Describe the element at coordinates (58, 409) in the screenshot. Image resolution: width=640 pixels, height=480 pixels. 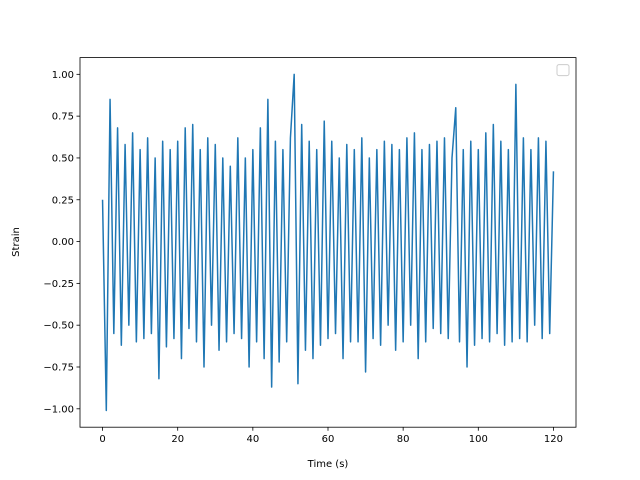
I see `y-tick-label: −1.00` at that location.